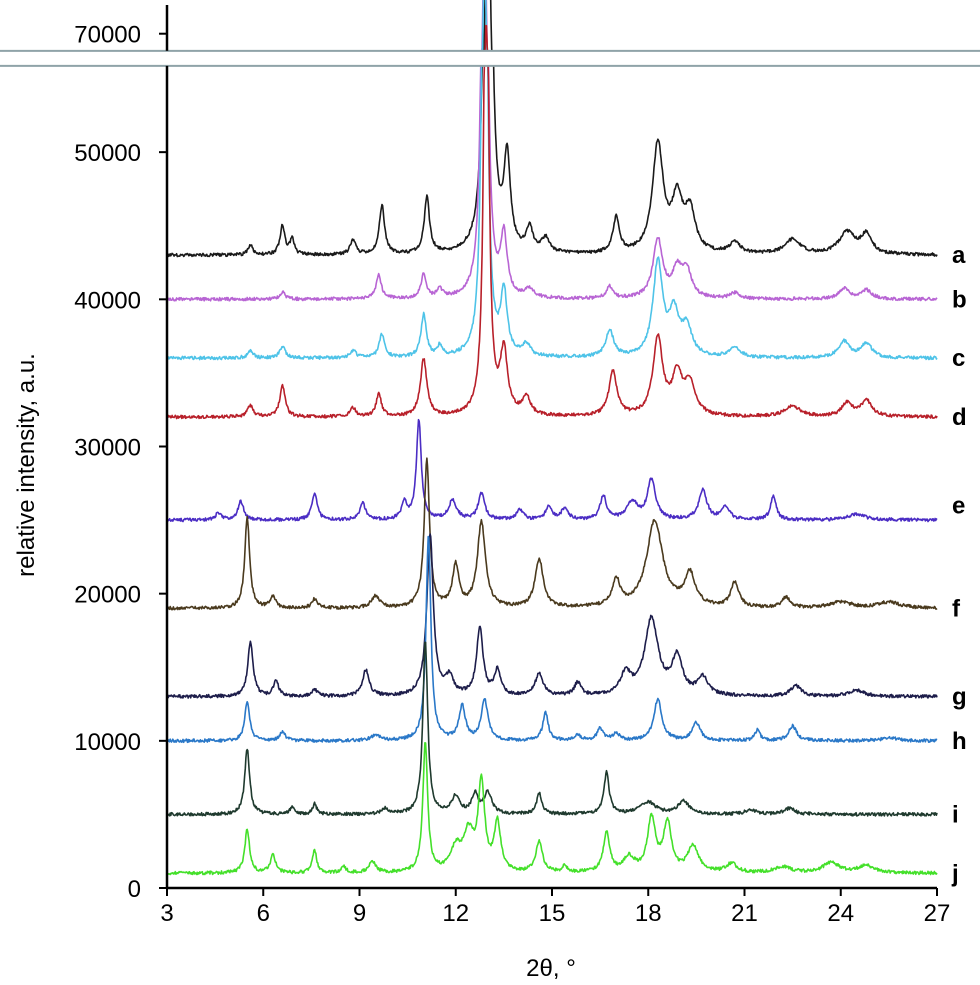  What do you see at coordinates (134, 889) in the screenshot?
I see `y-tick-label: 0` at bounding box center [134, 889].